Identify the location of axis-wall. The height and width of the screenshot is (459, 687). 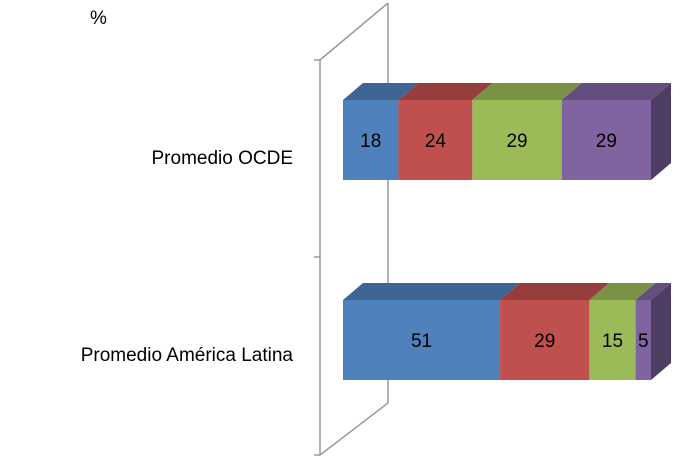
(351, 229).